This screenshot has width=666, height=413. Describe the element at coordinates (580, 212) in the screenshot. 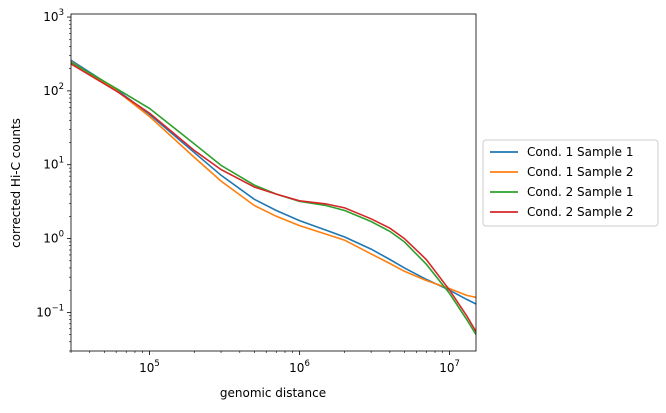

I see `legend-label: Cond. 2 Sample 2` at that location.